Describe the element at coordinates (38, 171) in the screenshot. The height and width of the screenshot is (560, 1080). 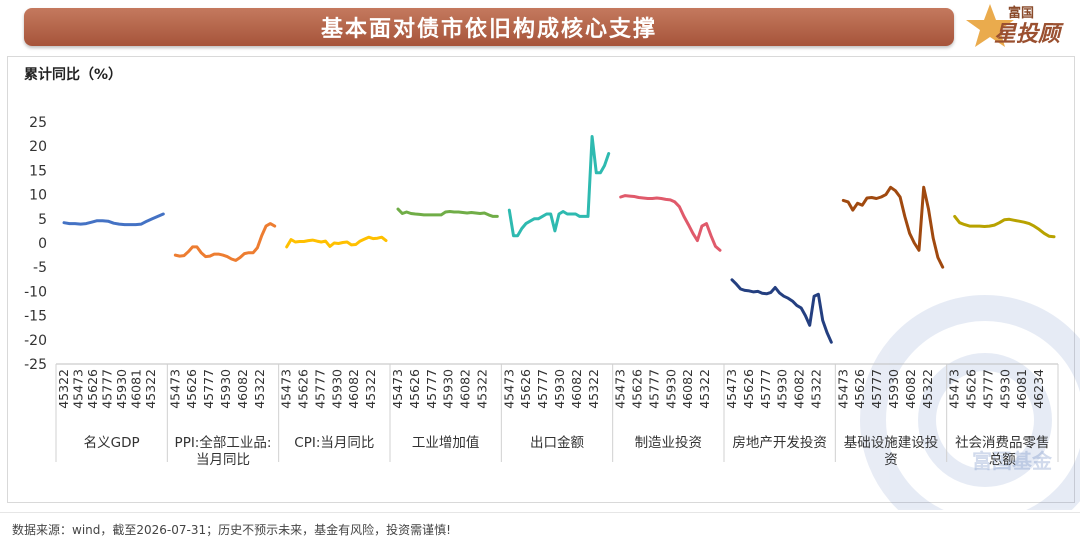
I see `y-tick-label-2: 15` at that location.